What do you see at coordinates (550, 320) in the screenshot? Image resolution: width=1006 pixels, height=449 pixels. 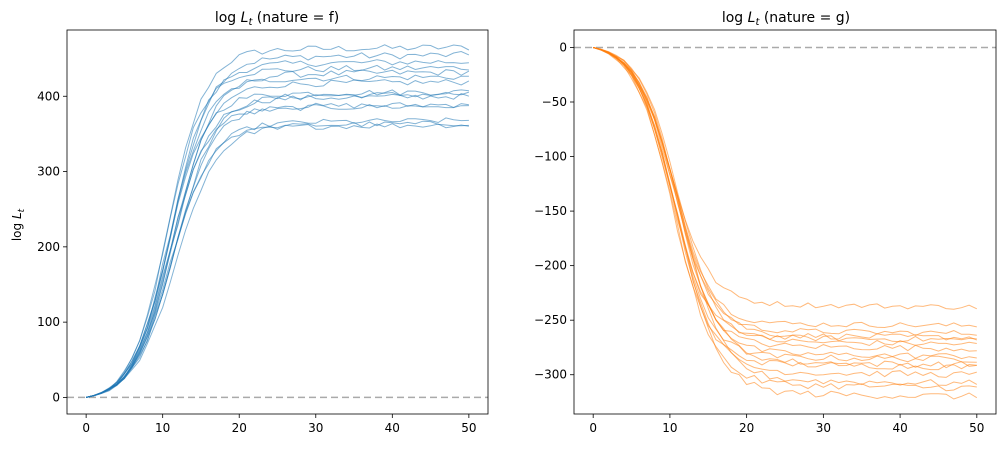 I see `y-tick-label: −250` at bounding box center [550, 320].